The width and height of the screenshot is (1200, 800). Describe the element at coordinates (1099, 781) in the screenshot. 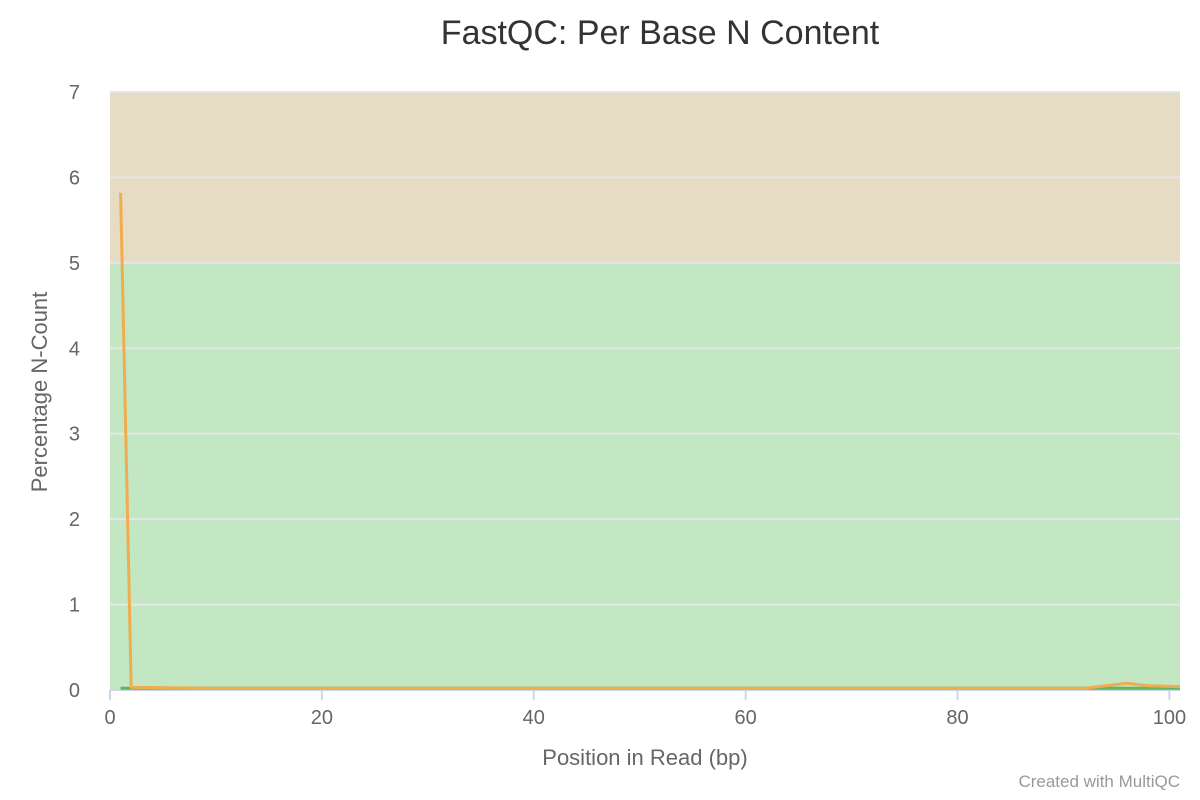

I see `credit-text: Created with MultiQC` at that location.